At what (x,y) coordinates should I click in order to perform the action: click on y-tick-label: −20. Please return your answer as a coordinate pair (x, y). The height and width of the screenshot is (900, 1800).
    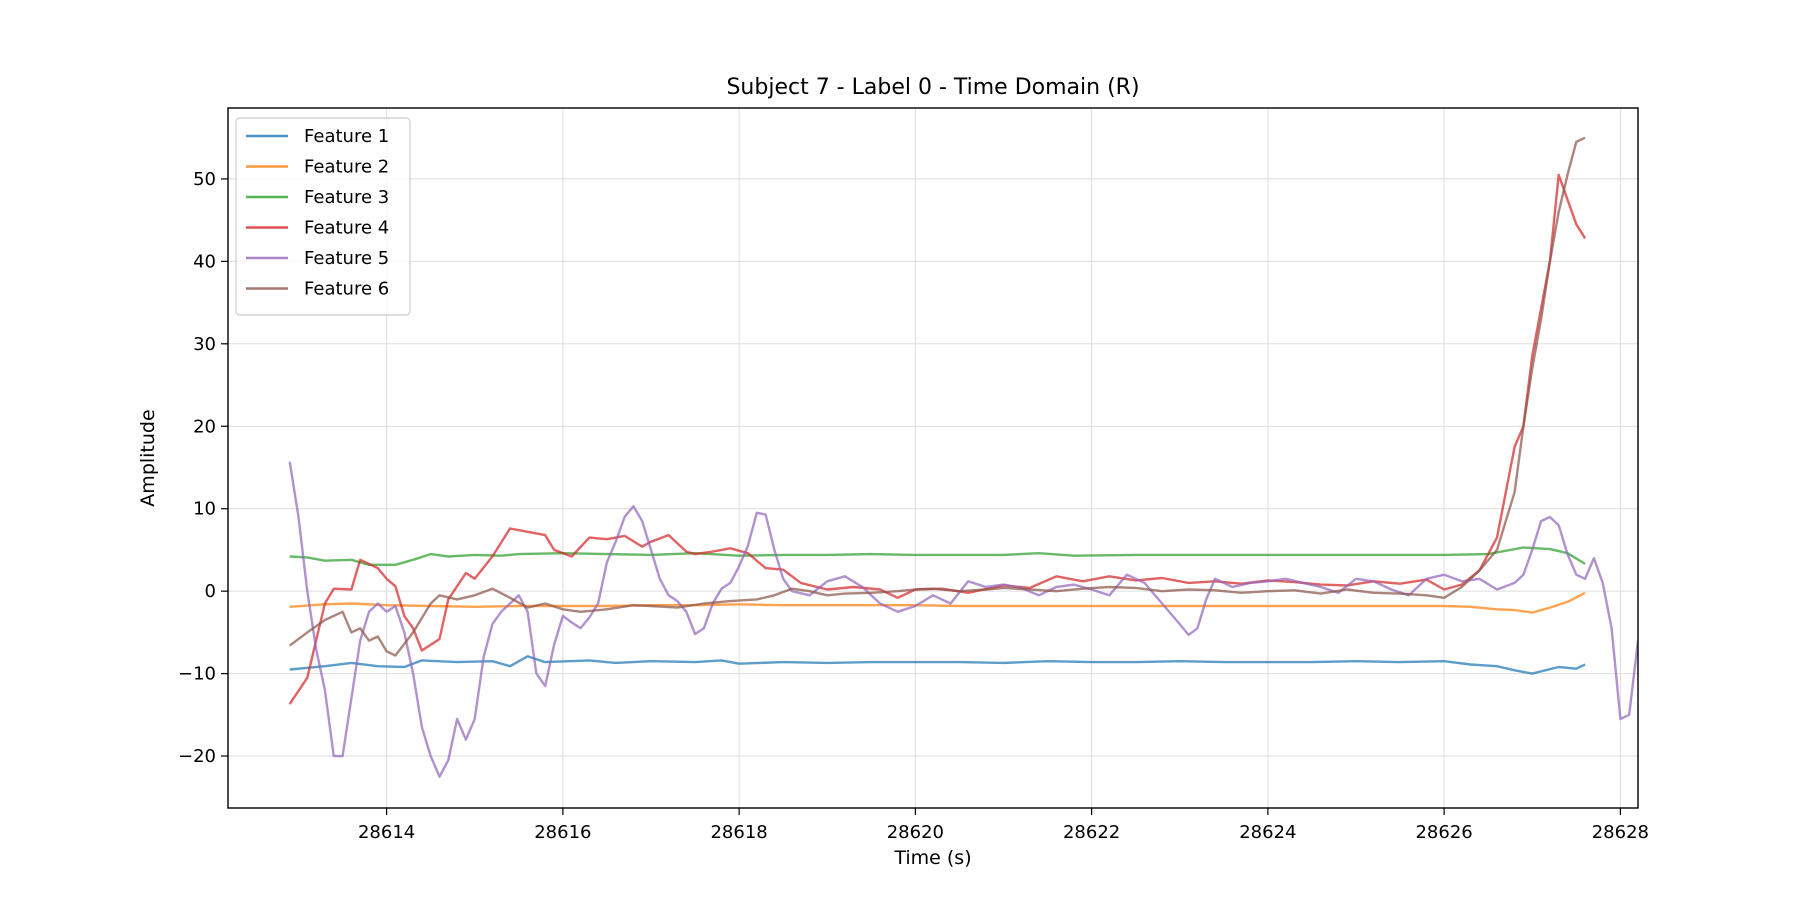
    Looking at the image, I should click on (197, 756).